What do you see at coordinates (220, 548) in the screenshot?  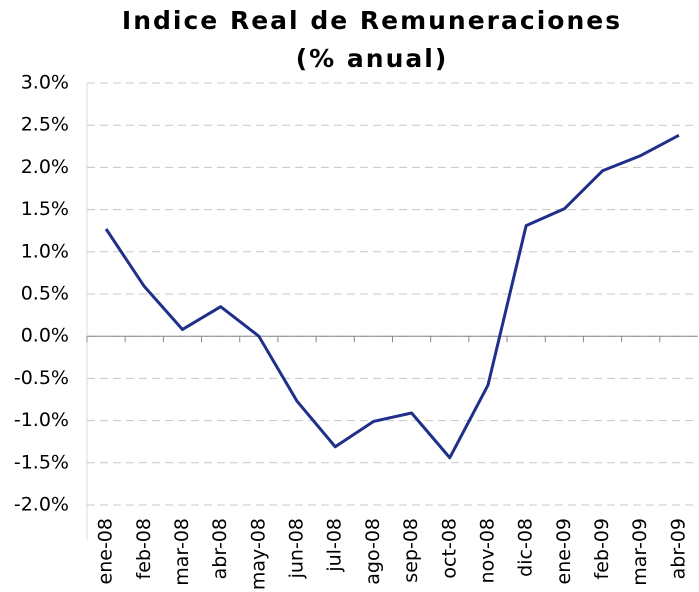 I see `x-tick-label: abr-08` at bounding box center [220, 548].